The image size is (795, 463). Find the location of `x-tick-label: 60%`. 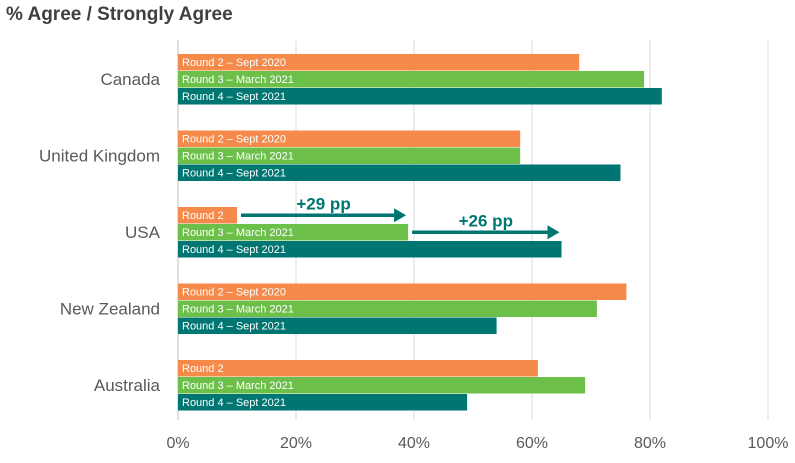

x-tick-label: 60% is located at coordinates (532, 443).